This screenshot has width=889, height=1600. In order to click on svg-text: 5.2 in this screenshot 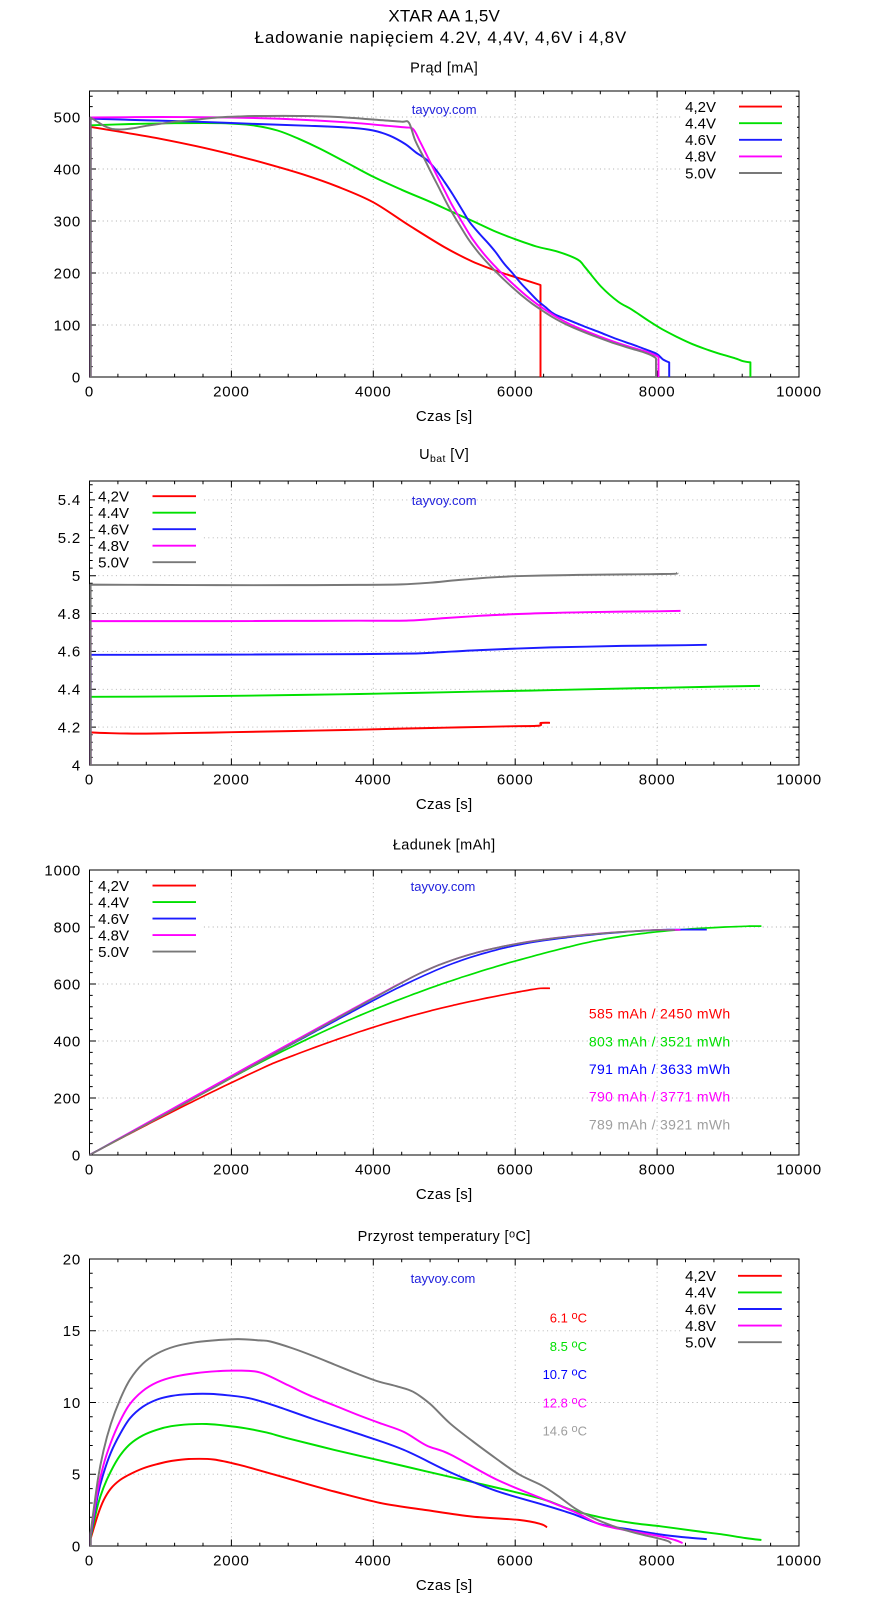, I will do `click(69, 538)`.